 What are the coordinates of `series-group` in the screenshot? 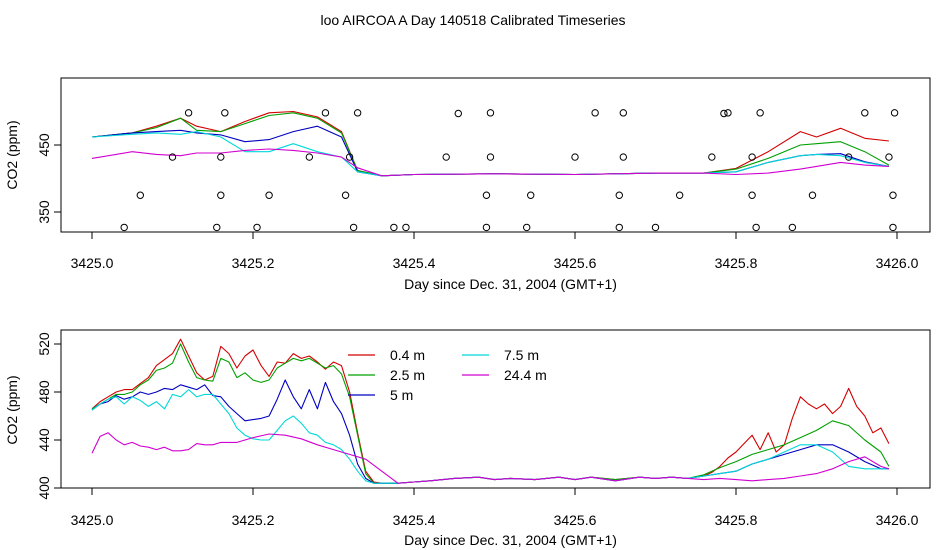 It's located at (490, 143).